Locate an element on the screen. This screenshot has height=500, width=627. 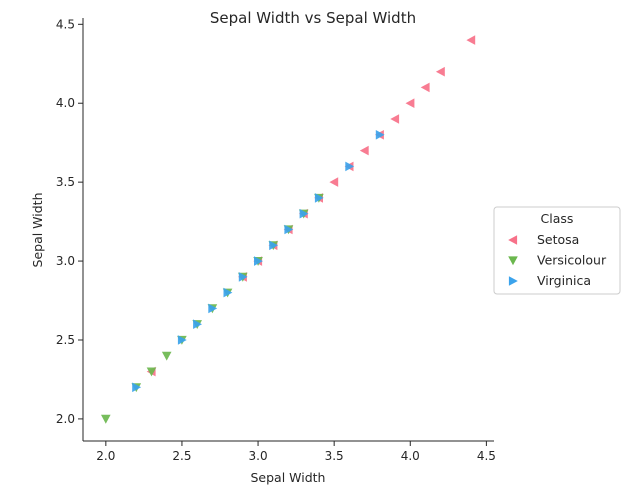
legend-item: Versicolour is located at coordinates (557, 260).